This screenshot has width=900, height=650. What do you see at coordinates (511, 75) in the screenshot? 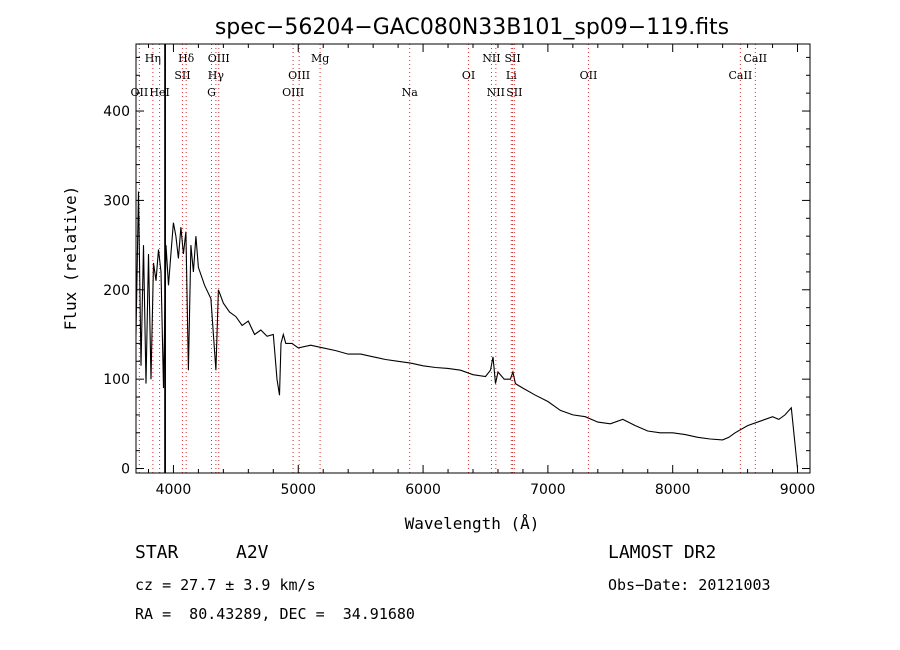
I see `spectral-line-label: Li` at bounding box center [511, 75].